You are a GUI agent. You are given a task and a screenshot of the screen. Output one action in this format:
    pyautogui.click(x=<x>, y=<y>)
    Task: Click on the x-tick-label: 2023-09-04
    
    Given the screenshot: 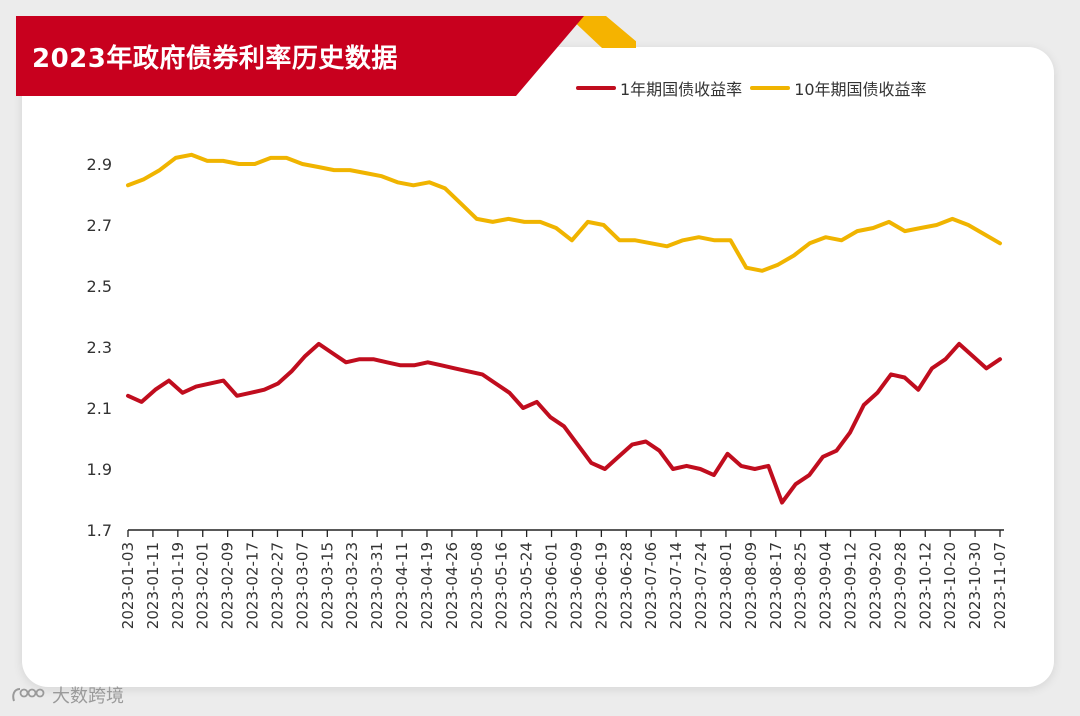 What is the action you would take?
    pyautogui.click(x=826, y=585)
    